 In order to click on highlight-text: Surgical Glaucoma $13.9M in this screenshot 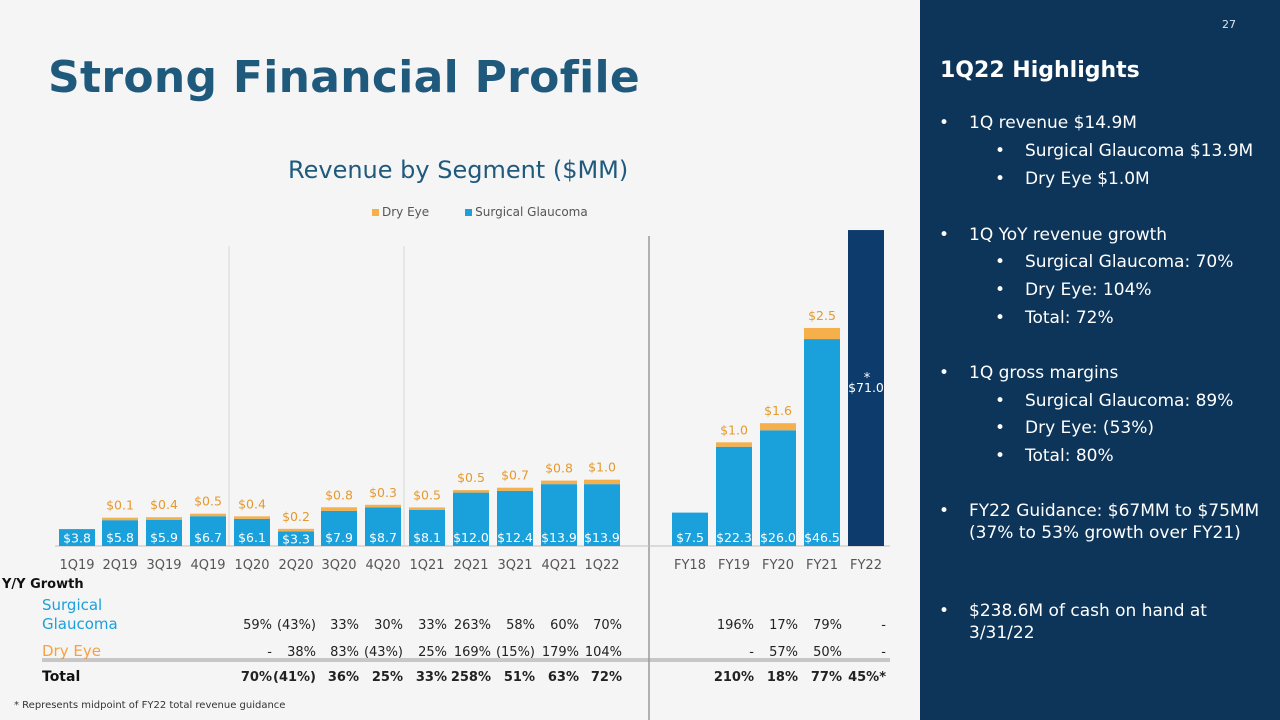, I will do `click(1139, 151)`.